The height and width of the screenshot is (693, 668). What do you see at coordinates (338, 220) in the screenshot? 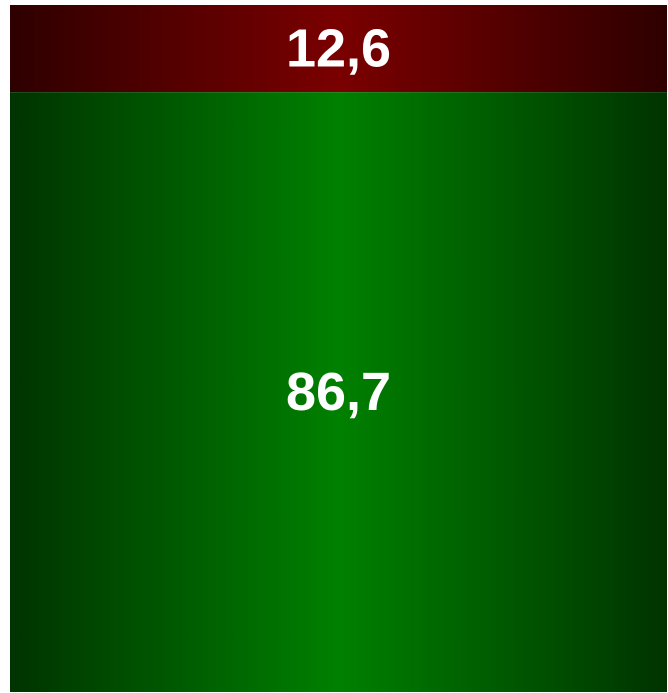
I see `segment-labels: 12,6 86,7` at bounding box center [338, 220].